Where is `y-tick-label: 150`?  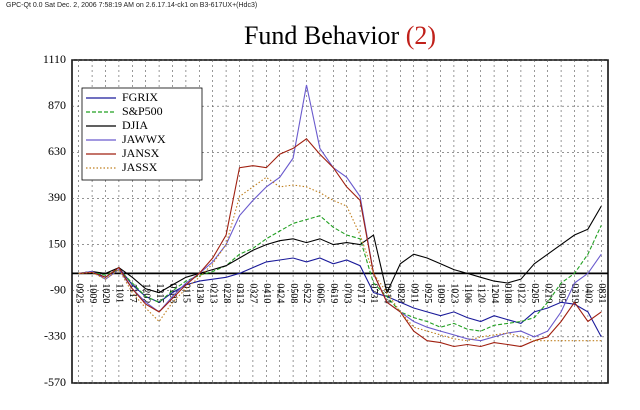 y-tick-label: 150 is located at coordinates (57, 243).